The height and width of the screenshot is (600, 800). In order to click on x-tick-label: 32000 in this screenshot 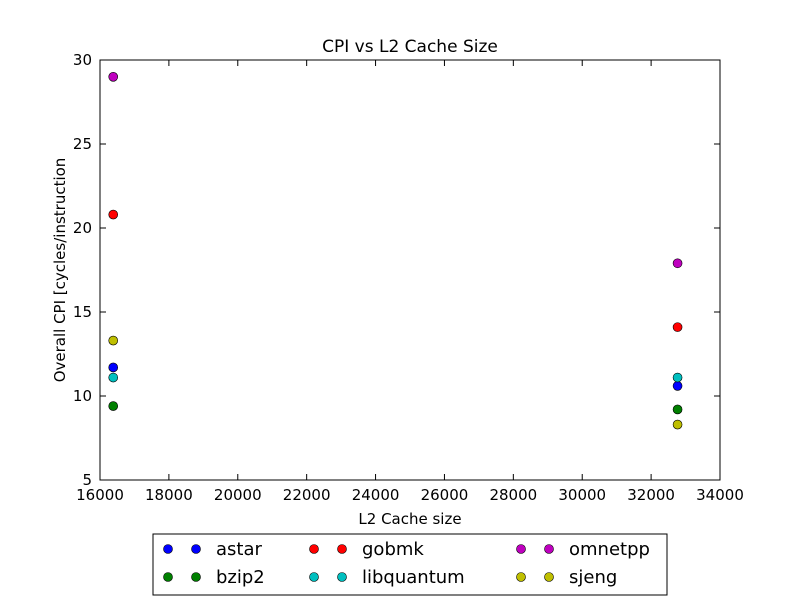, I will do `click(651, 495)`.